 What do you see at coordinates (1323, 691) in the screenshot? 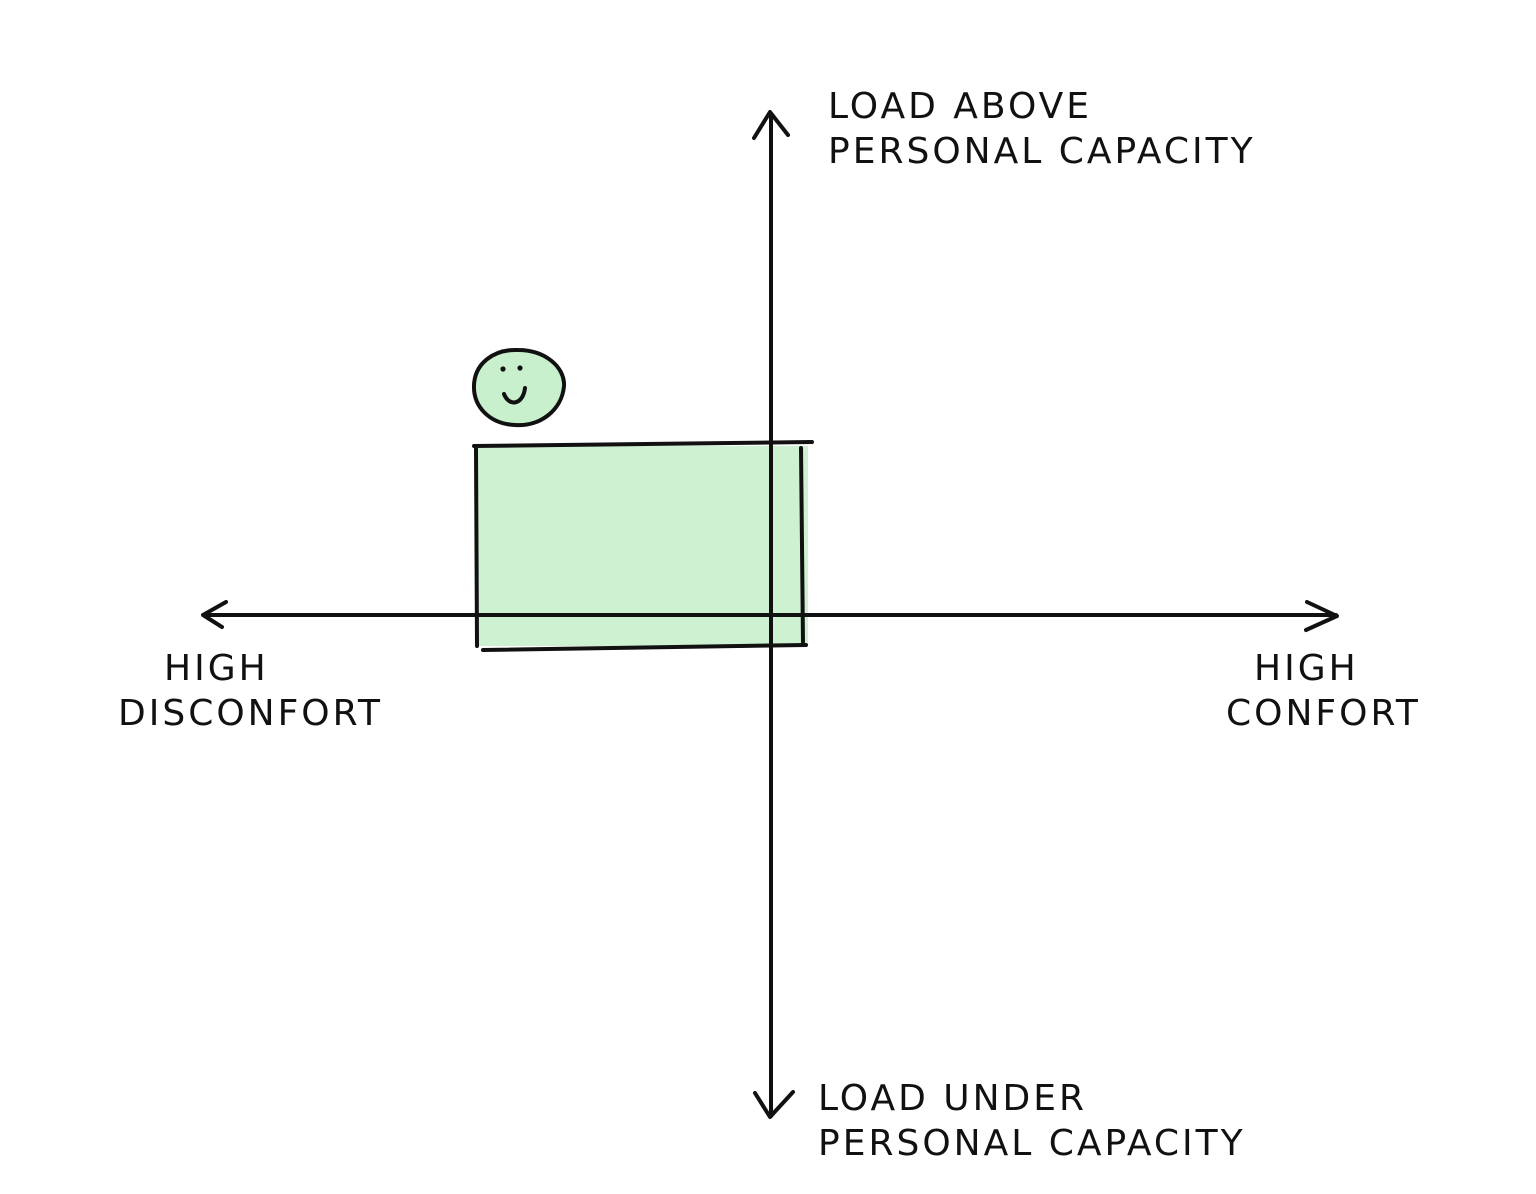
I see `axis-label-high-comfort: HIGH CONFORT` at bounding box center [1323, 691].